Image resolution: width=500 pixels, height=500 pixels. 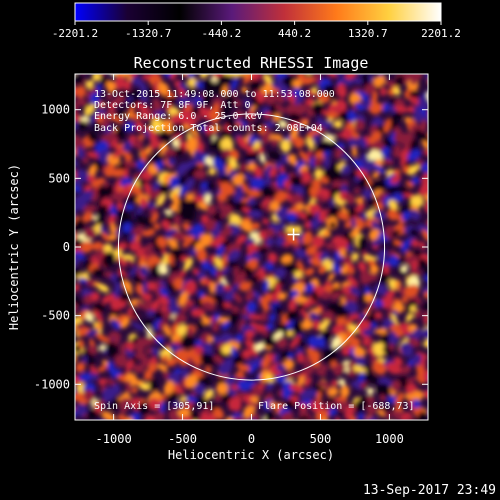 I want to click on y-tick-label: -500, so click(x=55, y=316).